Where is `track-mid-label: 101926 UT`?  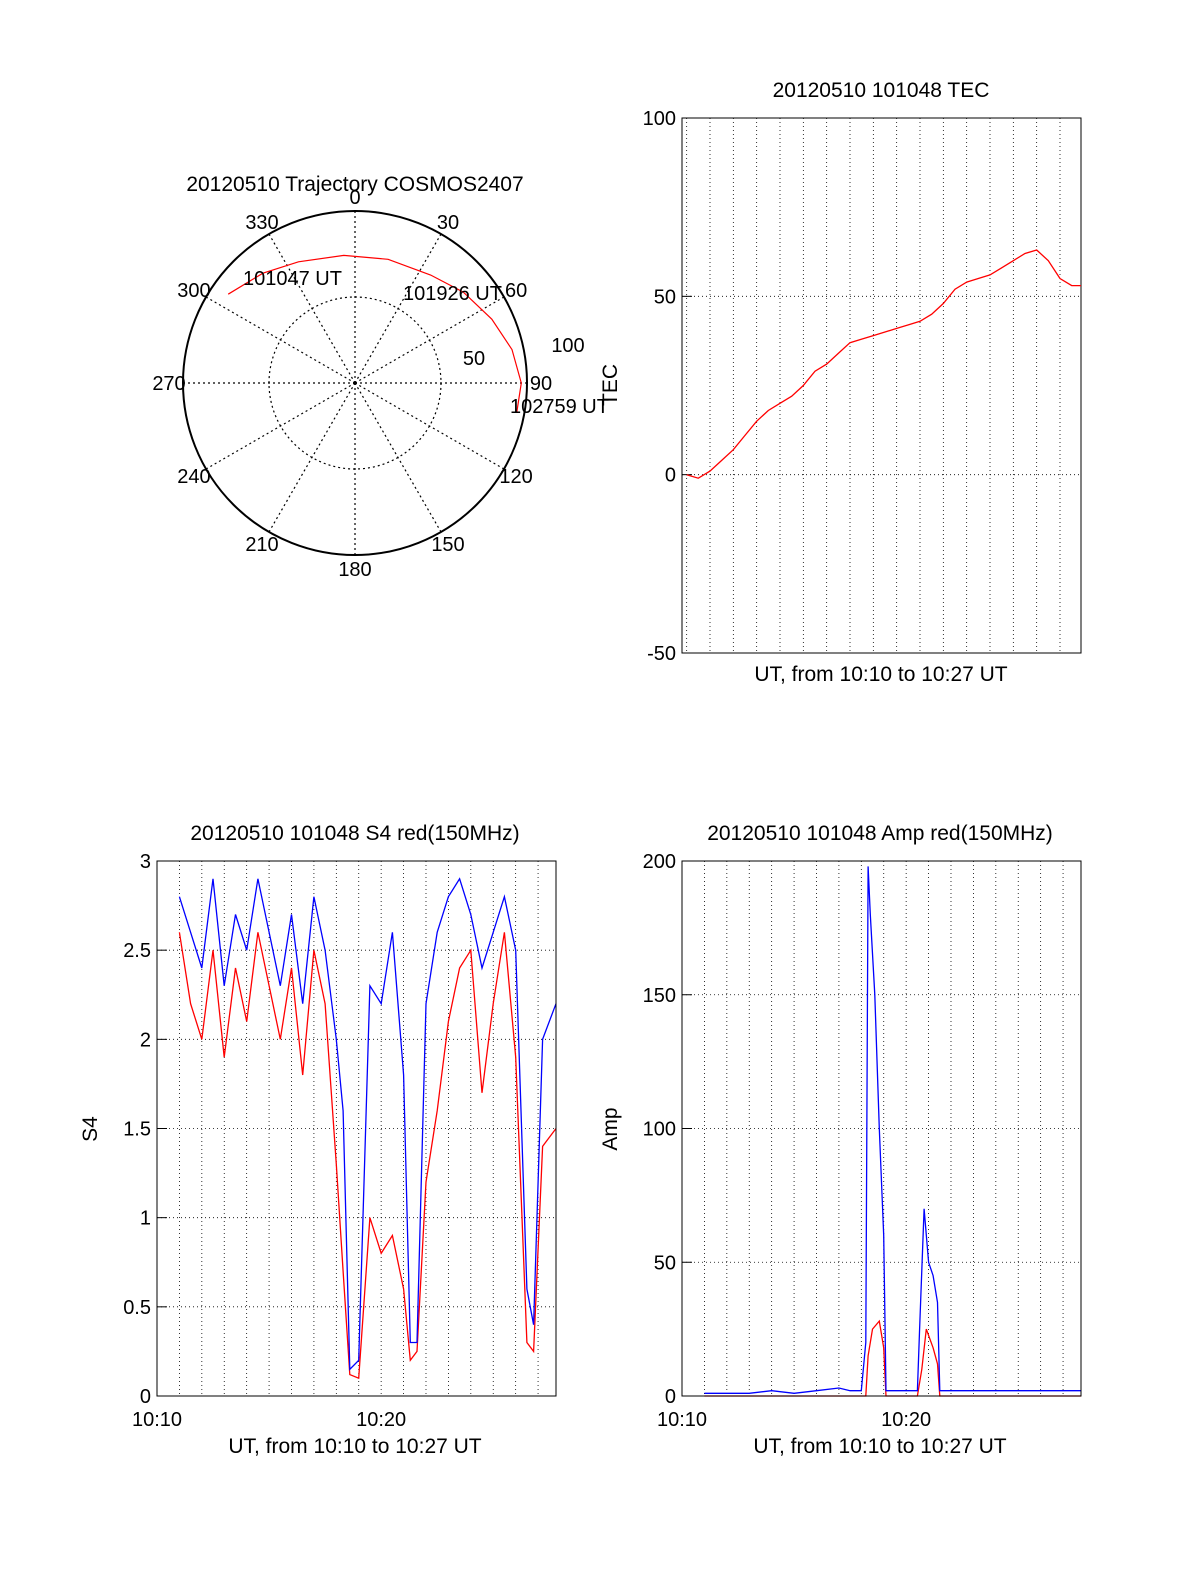
track-mid-label: 101926 UT is located at coordinates (452, 294).